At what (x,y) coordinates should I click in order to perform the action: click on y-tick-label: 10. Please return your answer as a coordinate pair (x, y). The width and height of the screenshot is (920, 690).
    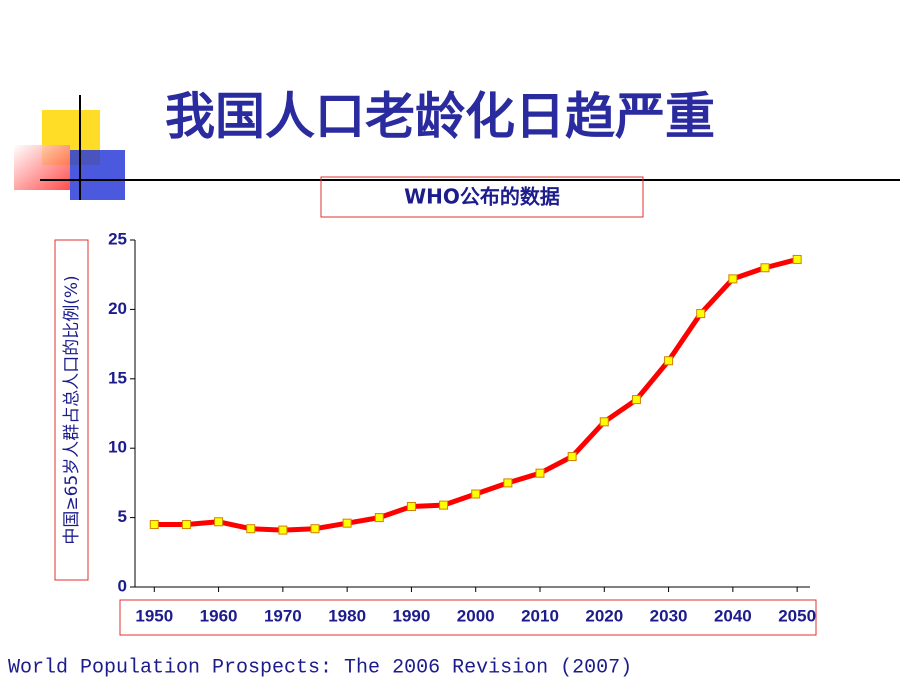
    Looking at the image, I should click on (117, 447).